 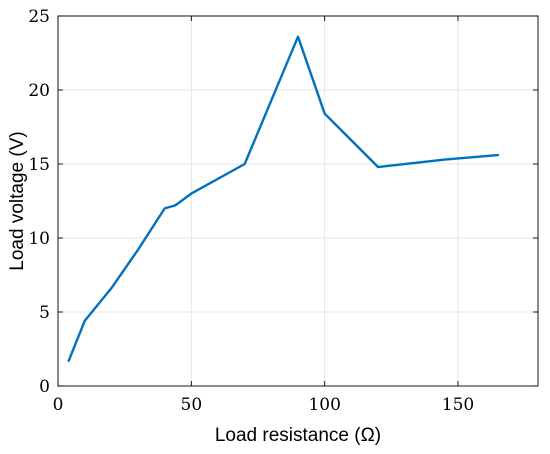 What do you see at coordinates (39, 17) in the screenshot?
I see `y-tick-label: 25` at bounding box center [39, 17].